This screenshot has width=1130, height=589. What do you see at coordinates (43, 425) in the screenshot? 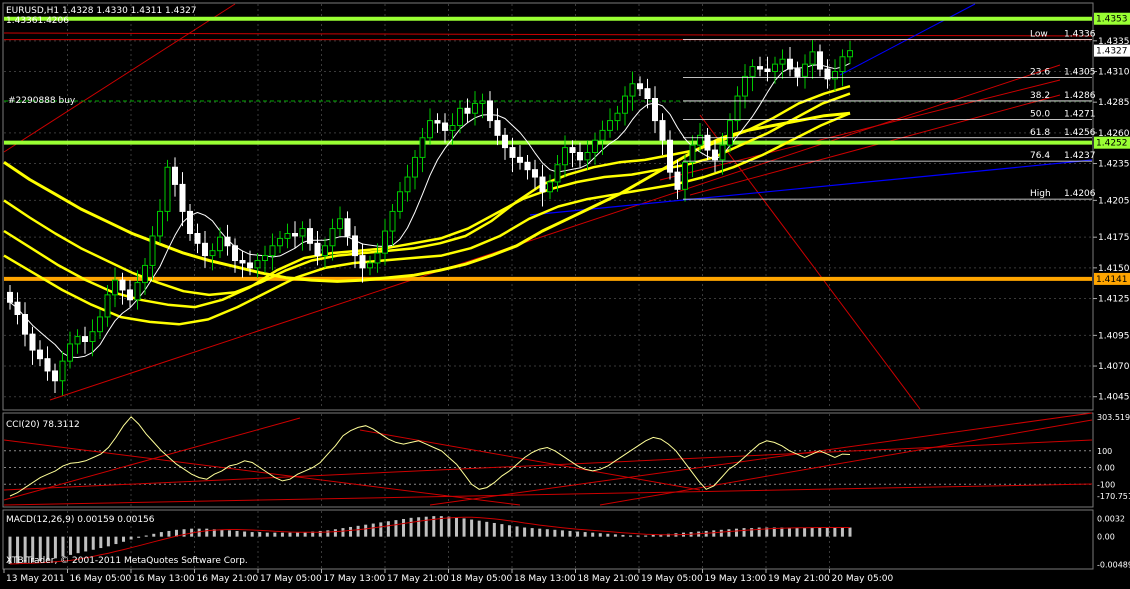
I see `cci-title: CCI(20) 78.3112` at bounding box center [43, 425].